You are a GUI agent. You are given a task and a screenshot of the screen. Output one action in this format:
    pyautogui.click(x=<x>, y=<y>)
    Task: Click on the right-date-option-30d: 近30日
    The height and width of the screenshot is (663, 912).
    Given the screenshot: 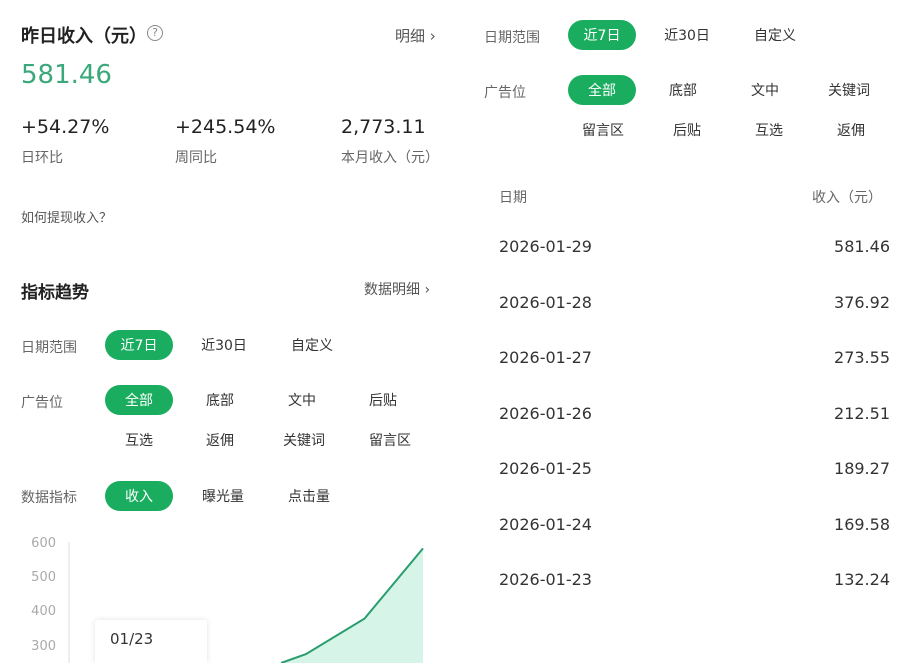 What is the action you would take?
    pyautogui.click(x=687, y=36)
    